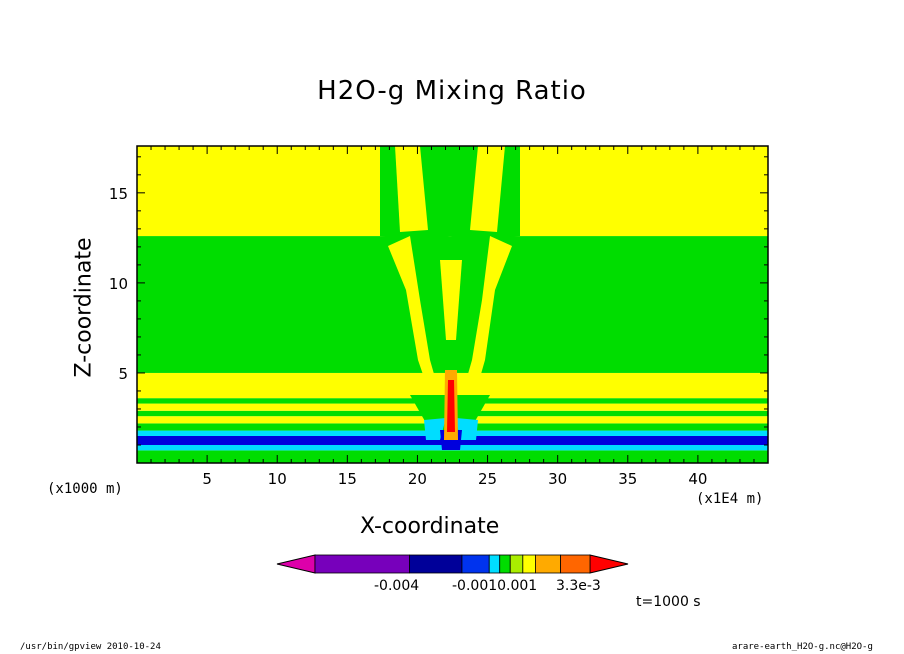 Image resolution: width=904 pixels, height=654 pixels. I want to click on plume-upper-yellow-left, so click(411, 189).